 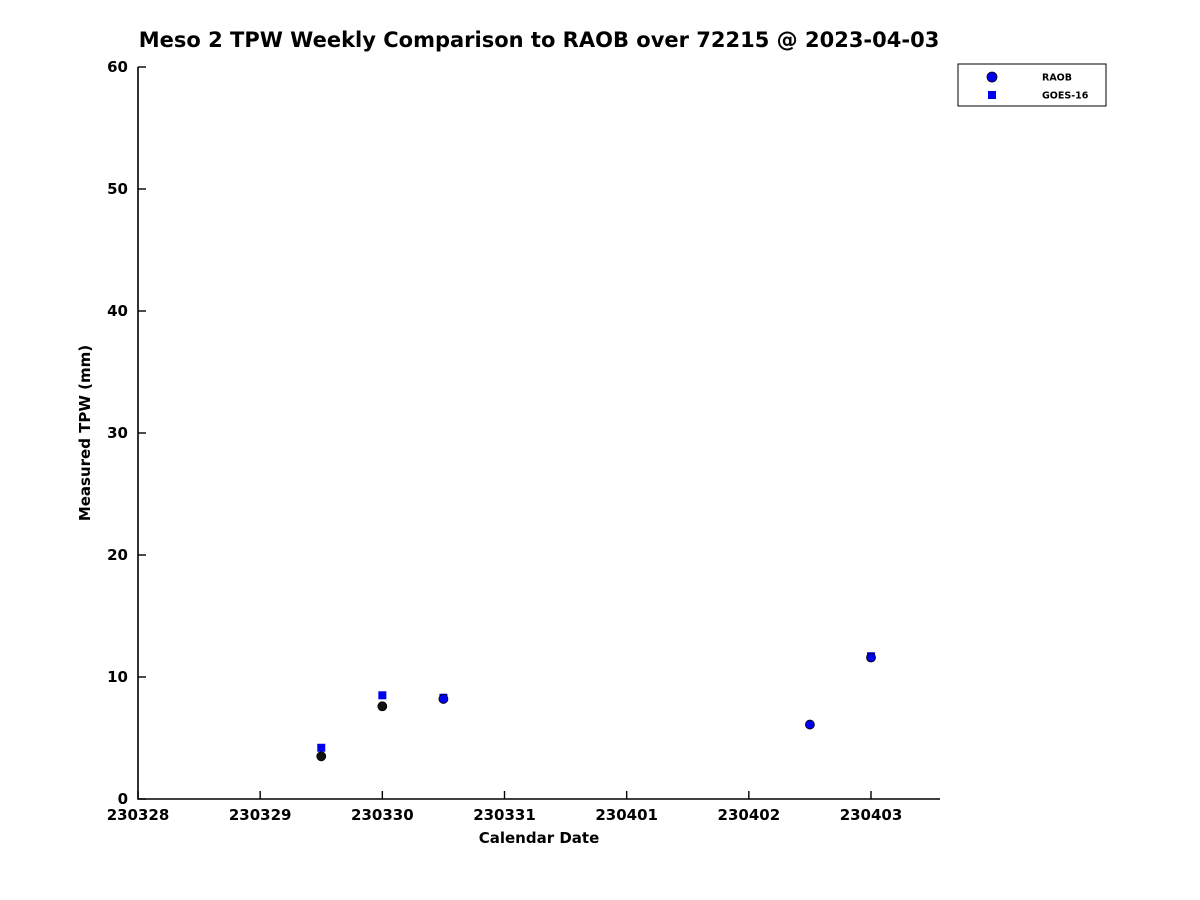 I want to click on x-tick-label: 230331, so click(x=504, y=815).